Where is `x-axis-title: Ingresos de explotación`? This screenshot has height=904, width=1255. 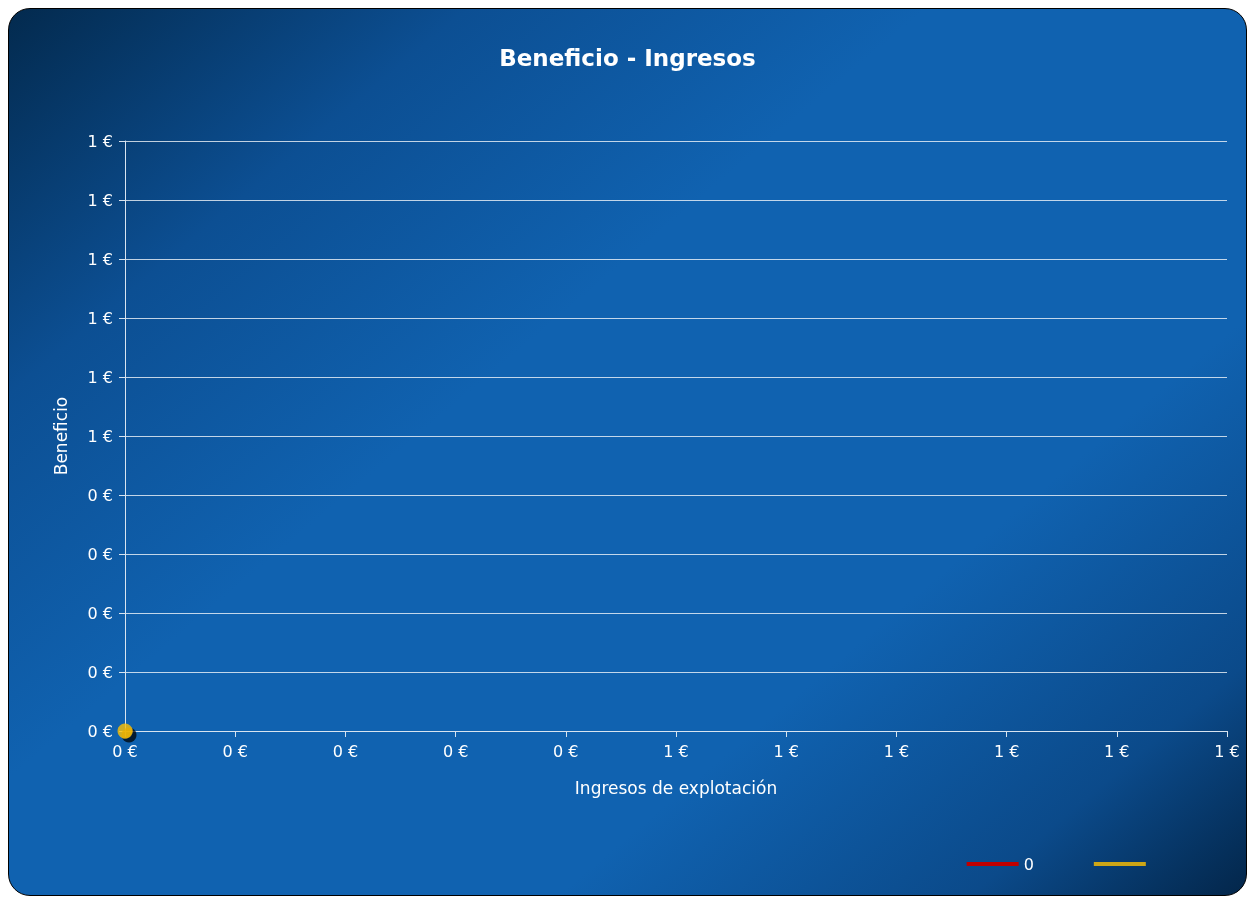
x-axis-title: Ingresos de explotación is located at coordinates (676, 787).